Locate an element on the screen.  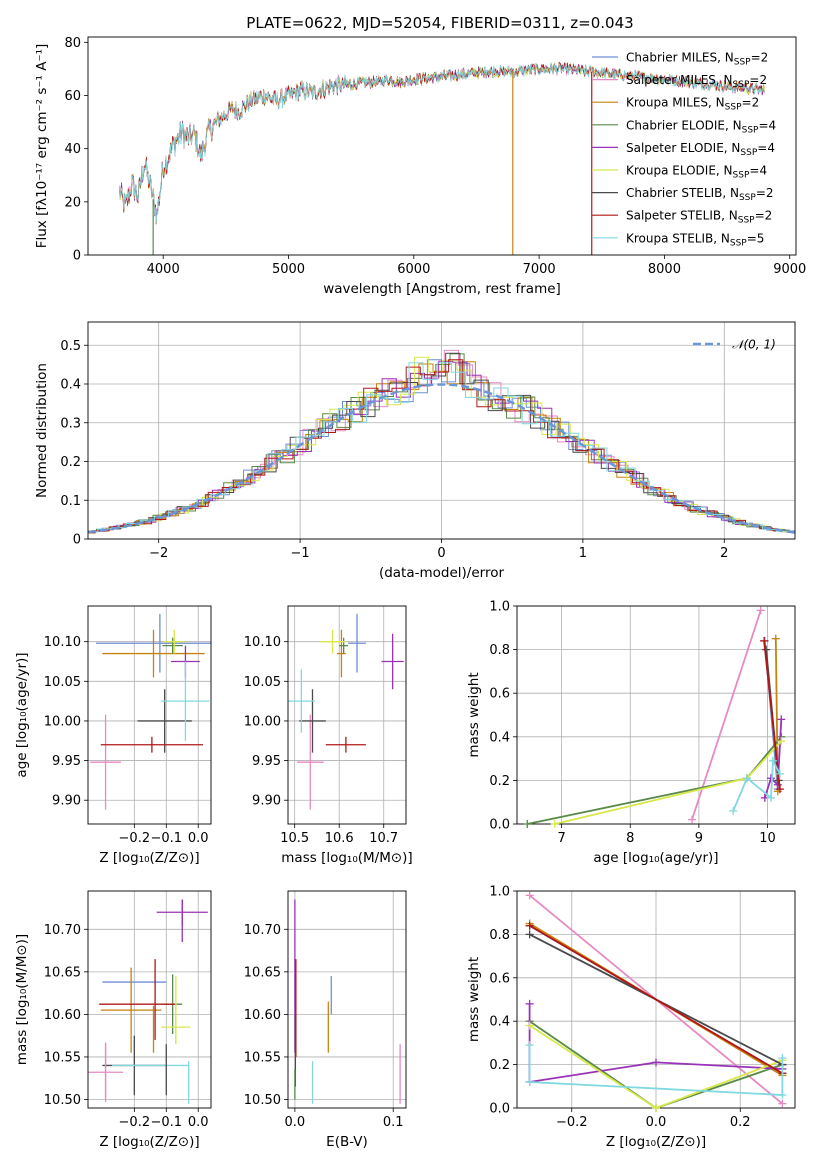
legend-label-8: Kroupa STELIB, NSSP=5 is located at coordinates (695, 239).